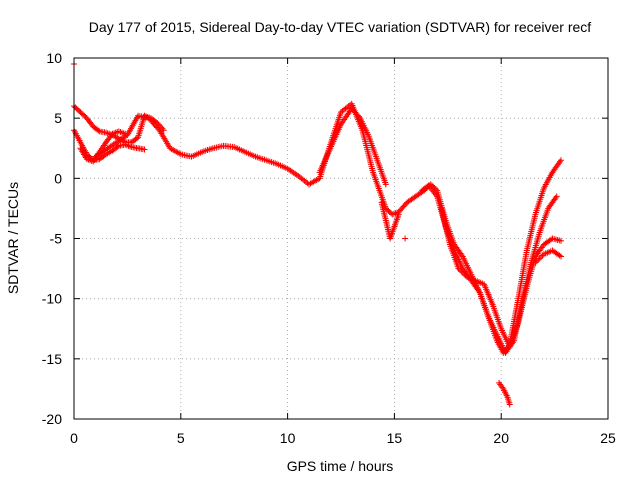 The width and height of the screenshot is (640, 480). I want to click on x-tick-label: 5, so click(181, 438).